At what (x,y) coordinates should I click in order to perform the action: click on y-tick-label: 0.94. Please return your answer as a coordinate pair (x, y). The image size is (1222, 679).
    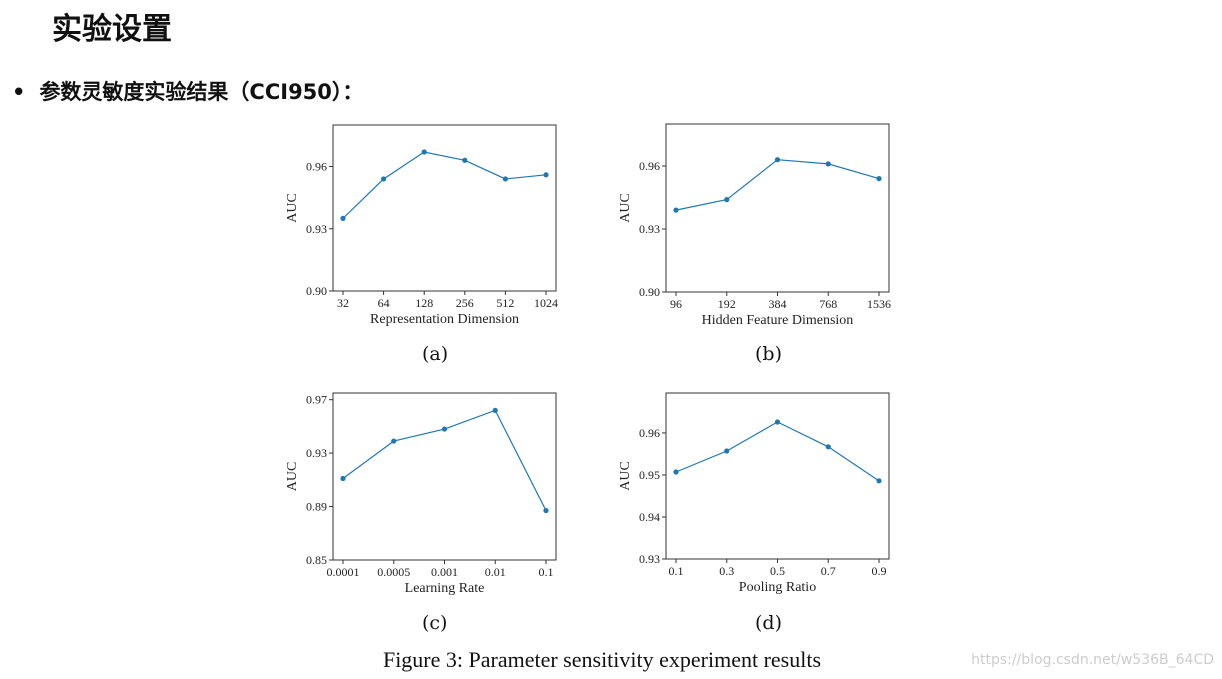
    Looking at the image, I should click on (649, 517).